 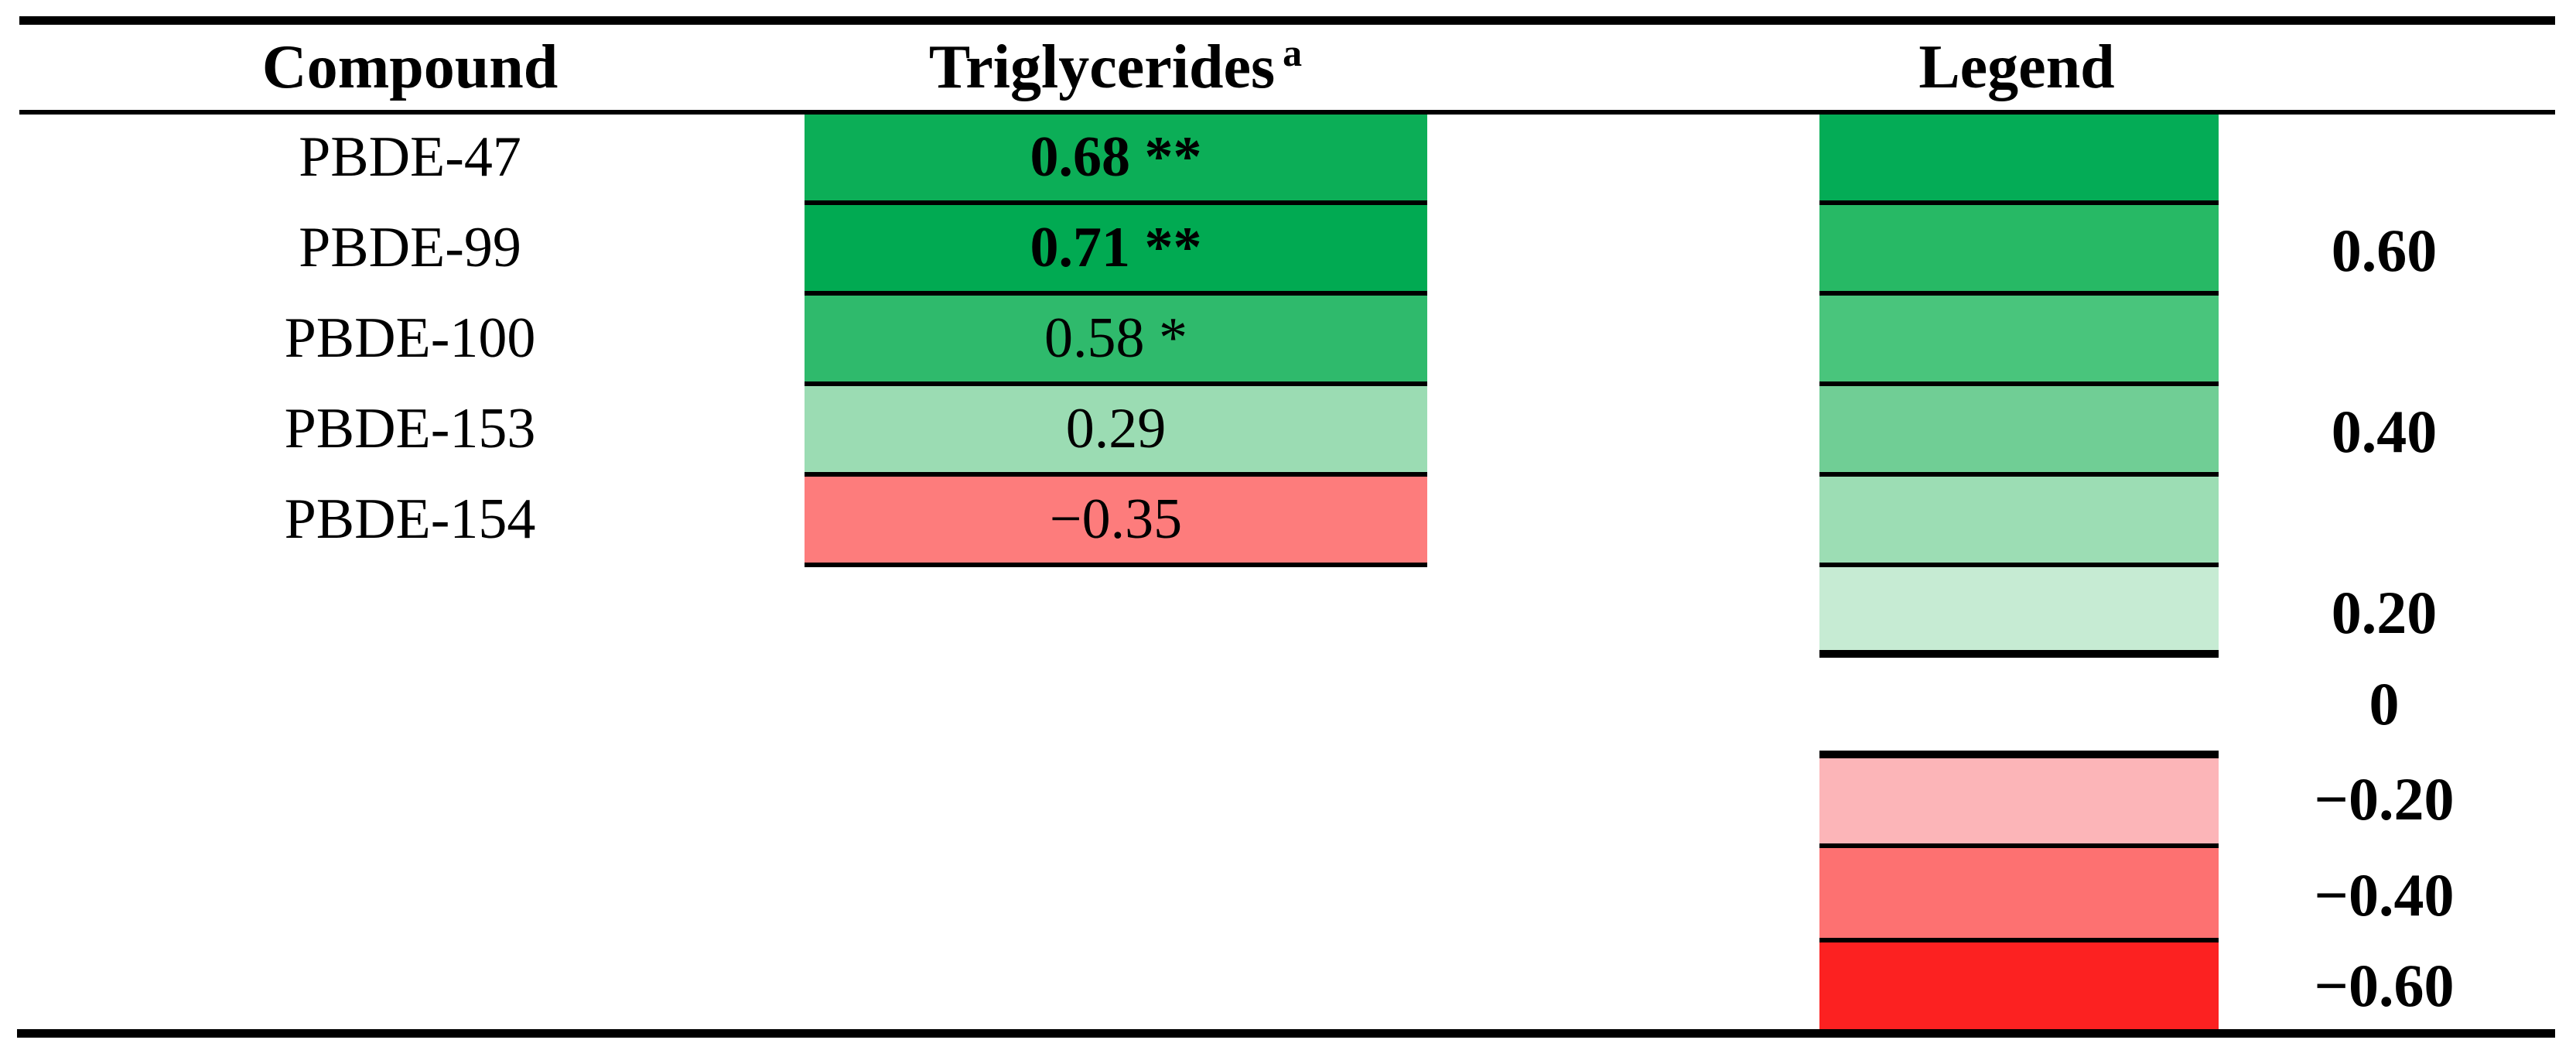 What do you see at coordinates (2384, 799) in the screenshot?
I see `legend-scale-label: −0.20` at bounding box center [2384, 799].